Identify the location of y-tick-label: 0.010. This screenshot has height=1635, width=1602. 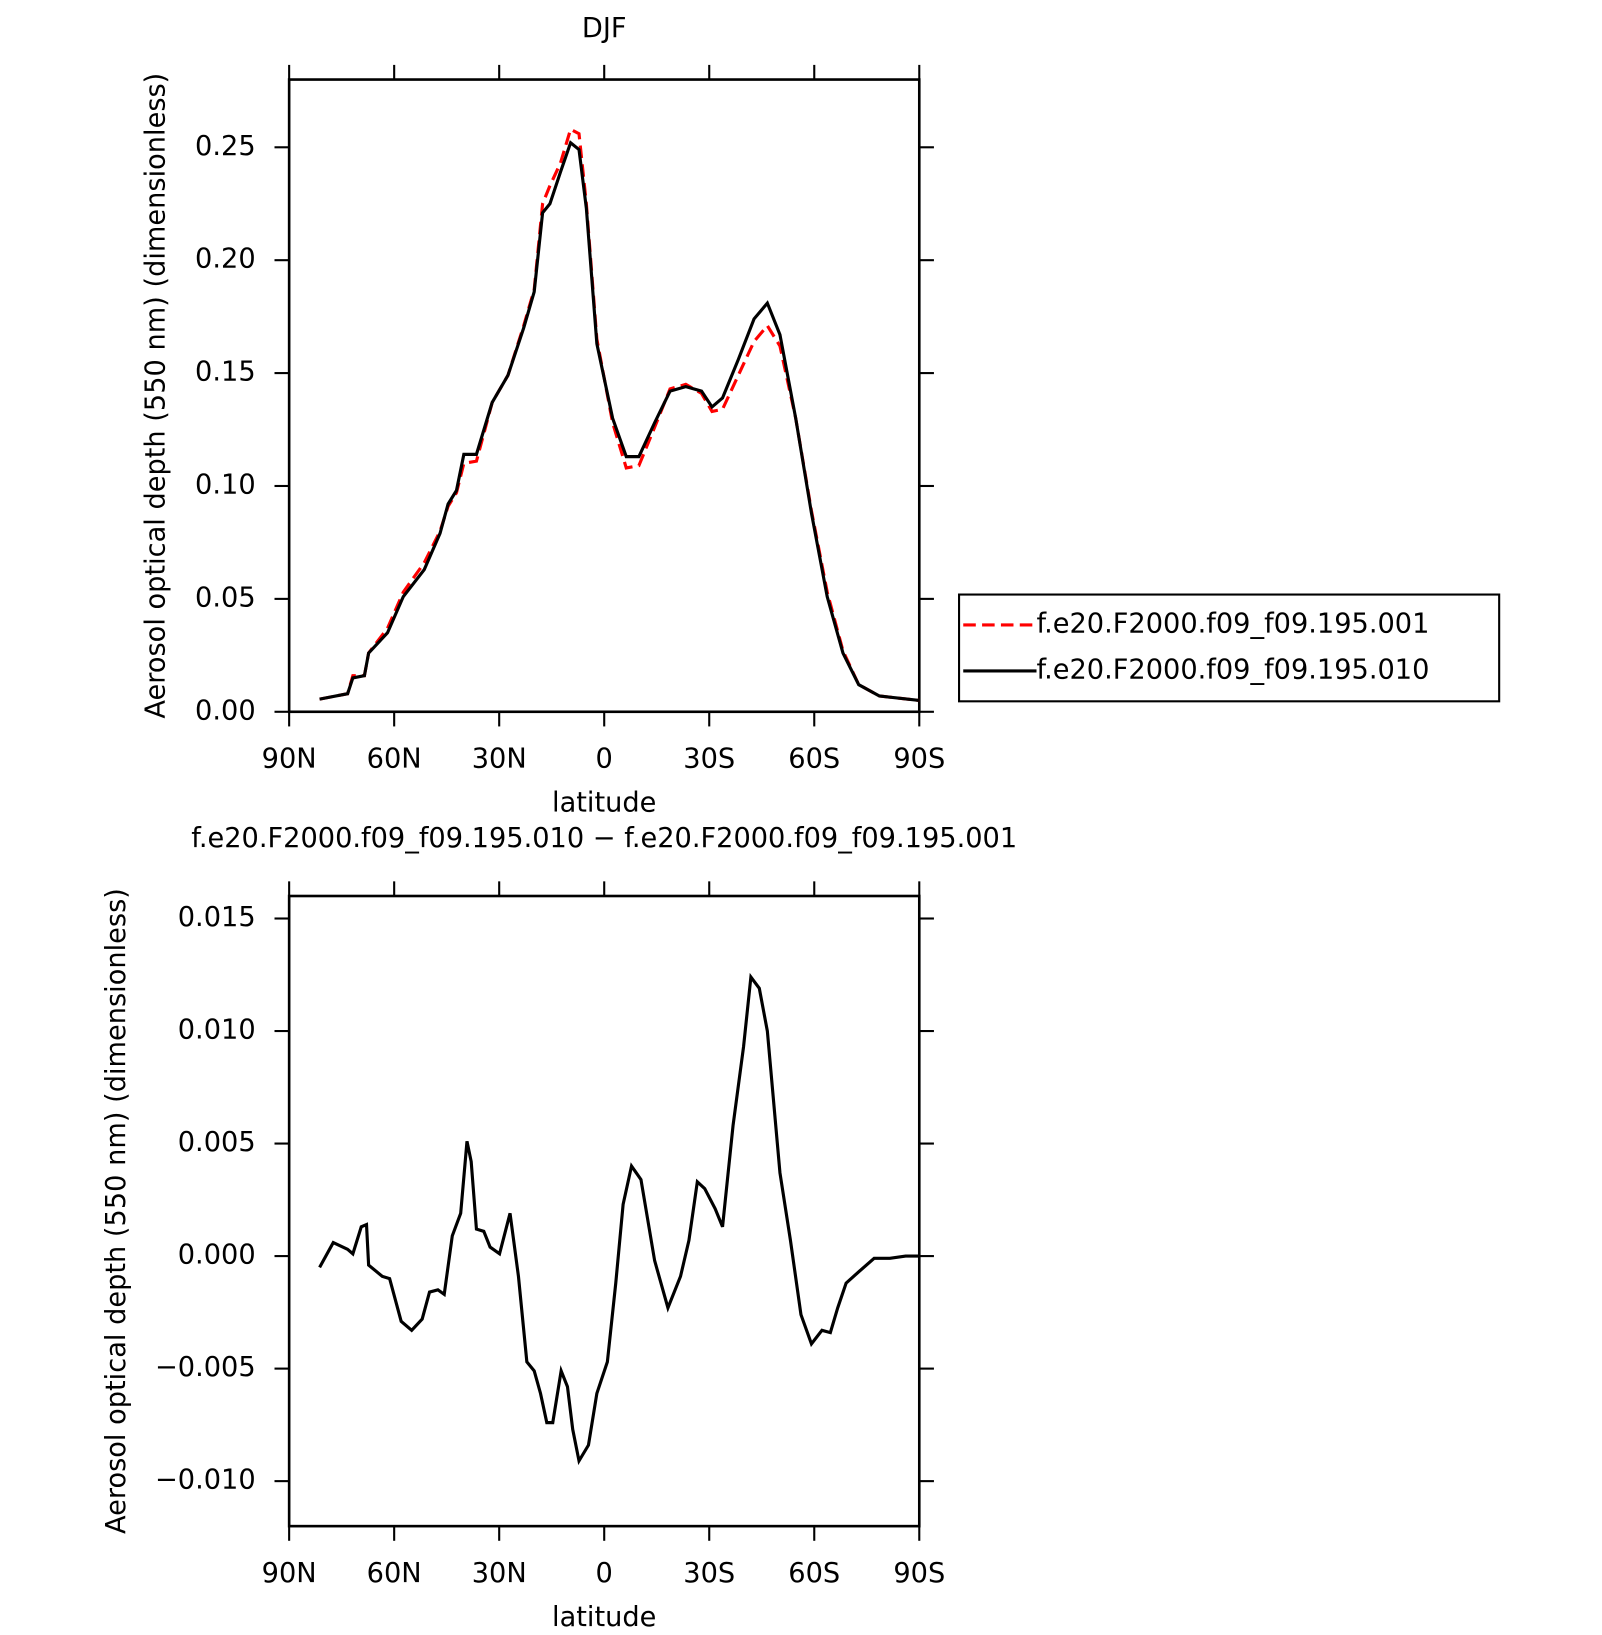
(217, 1030).